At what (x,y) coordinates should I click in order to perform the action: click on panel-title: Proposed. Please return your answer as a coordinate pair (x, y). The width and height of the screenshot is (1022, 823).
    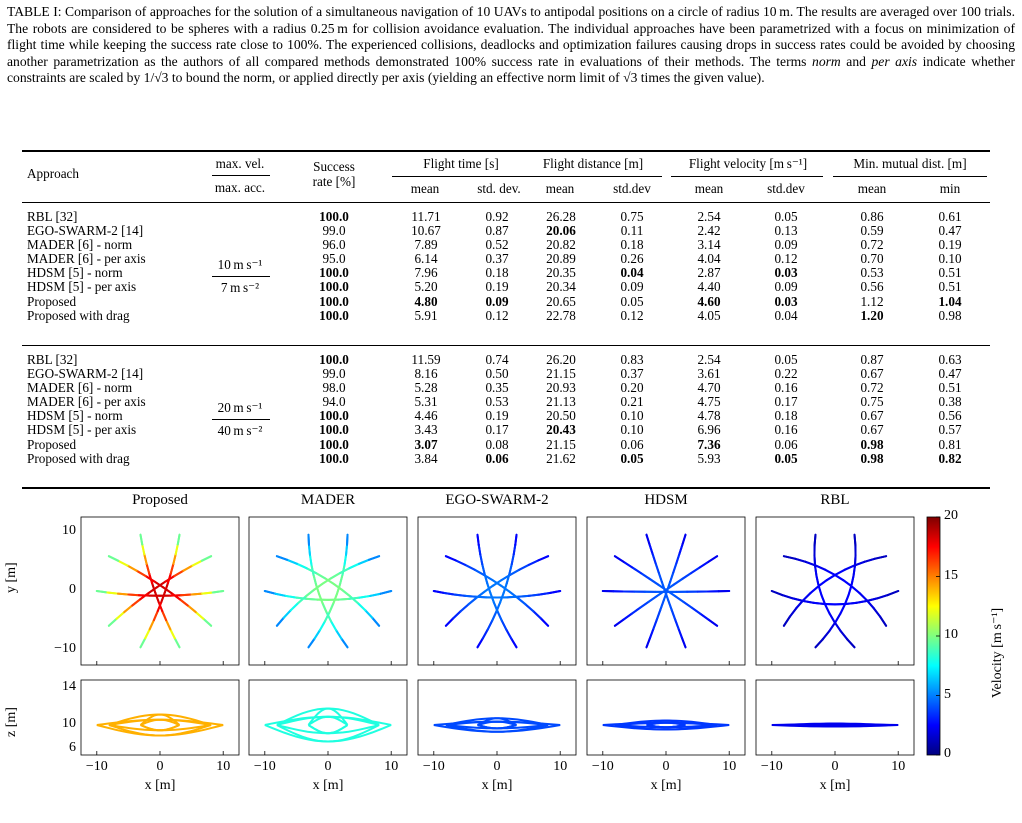
    Looking at the image, I should click on (160, 500).